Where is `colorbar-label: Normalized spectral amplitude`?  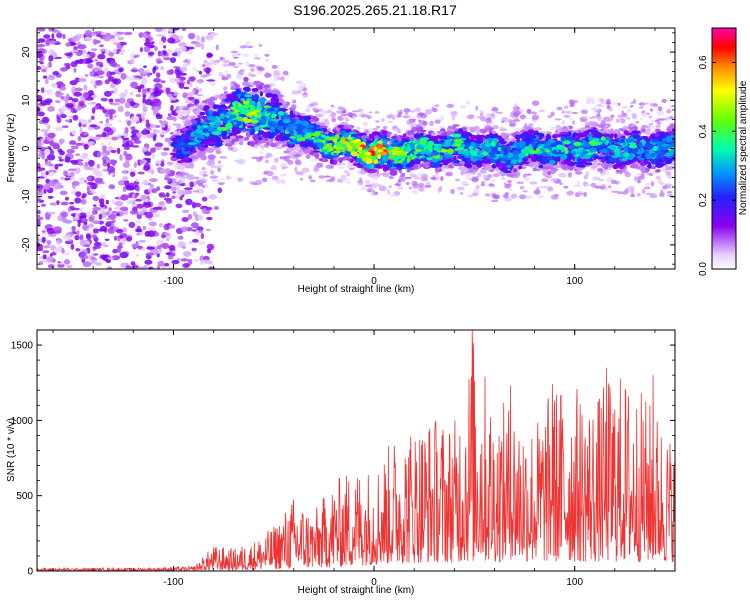
colorbar-label: Normalized spectral amplitude is located at coordinates (743, 147).